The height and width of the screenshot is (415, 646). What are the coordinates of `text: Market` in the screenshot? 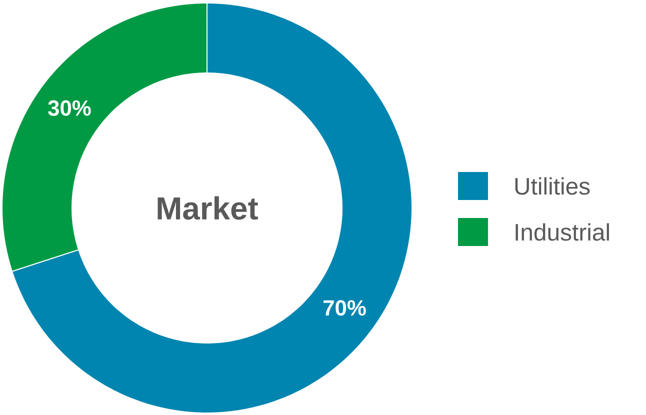 It's located at (208, 208).